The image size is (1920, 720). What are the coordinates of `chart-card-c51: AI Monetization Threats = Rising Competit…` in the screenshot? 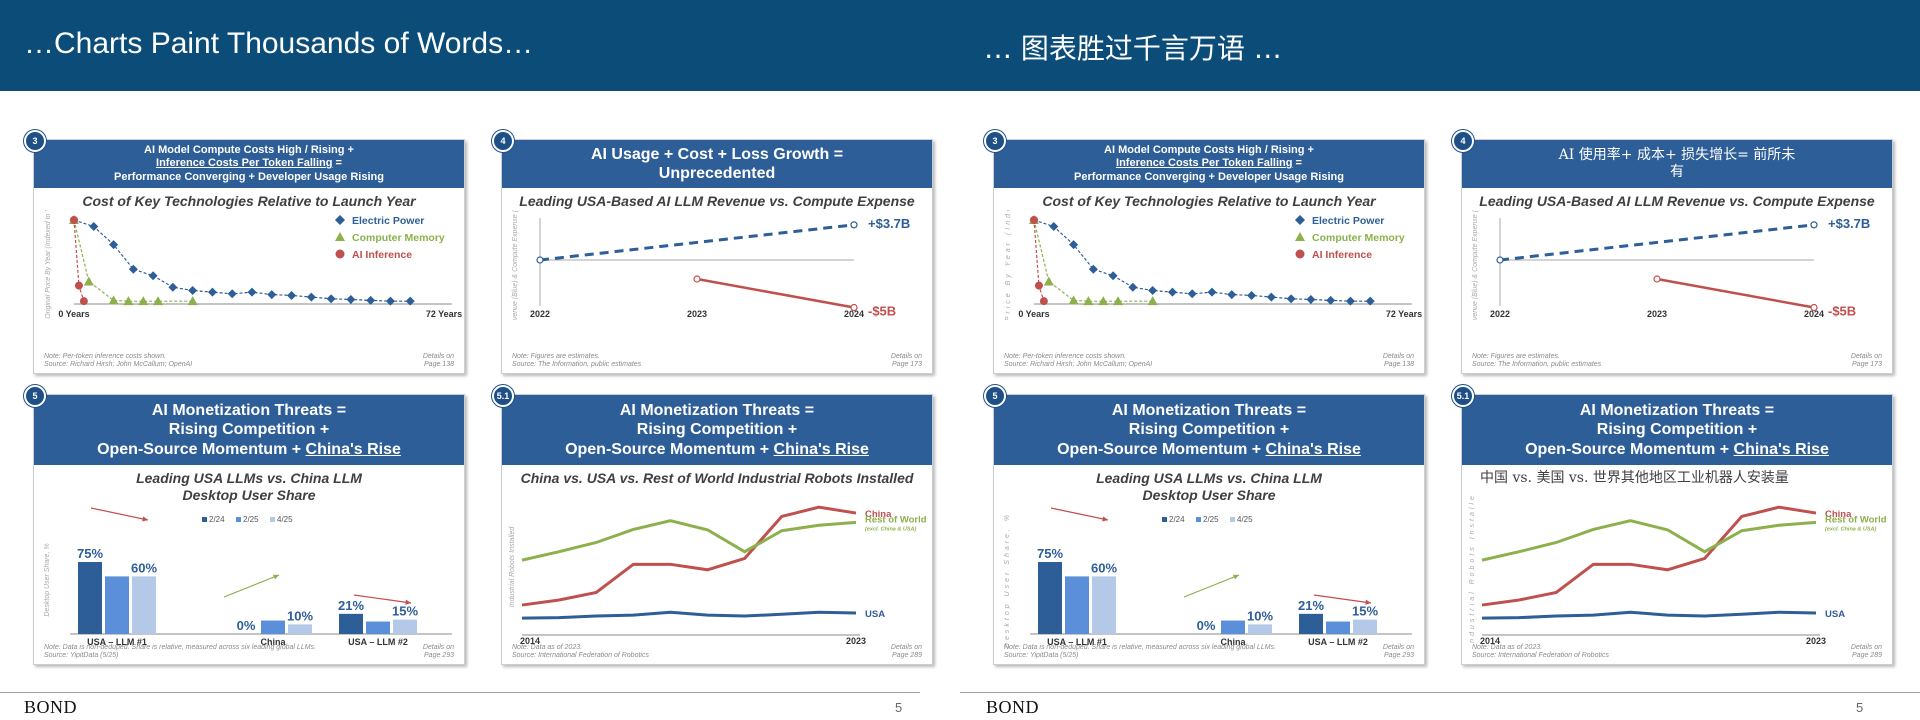 It's located at (1677, 529).